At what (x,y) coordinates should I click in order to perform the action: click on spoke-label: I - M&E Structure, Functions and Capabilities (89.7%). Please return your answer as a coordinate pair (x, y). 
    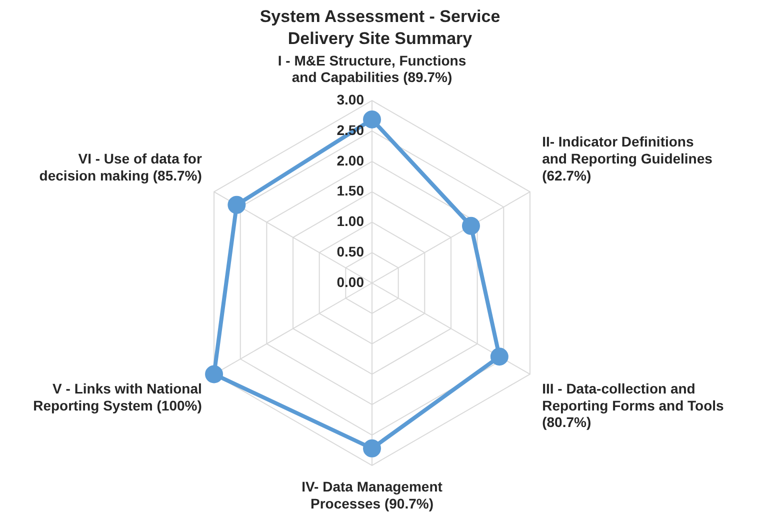
    Looking at the image, I should click on (372, 69).